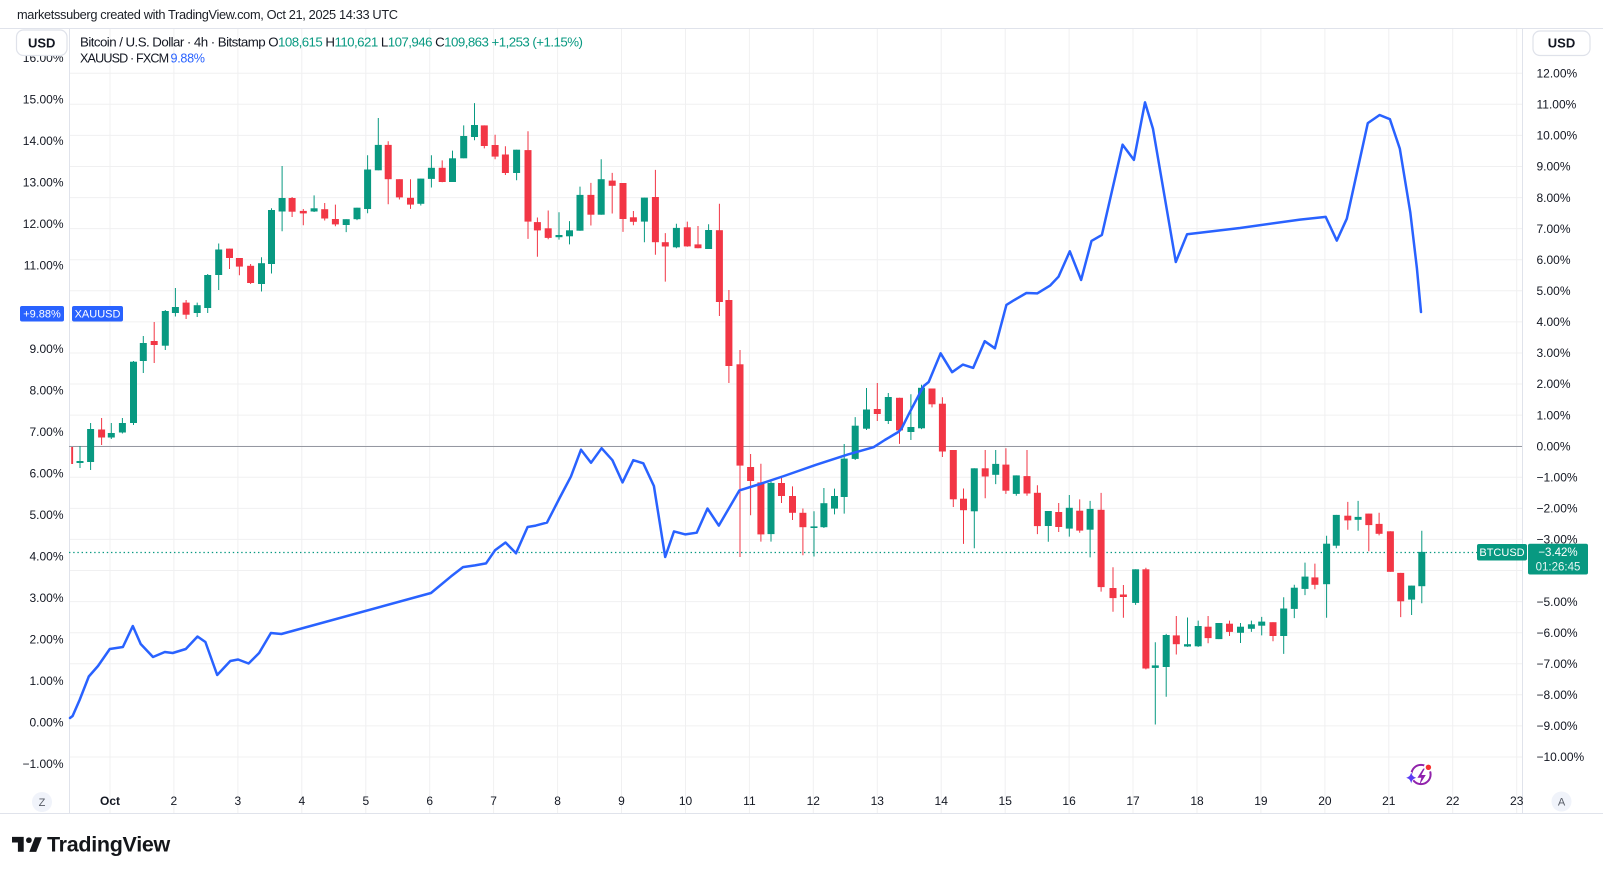  I want to click on svg-text: 22, so click(1453, 801).